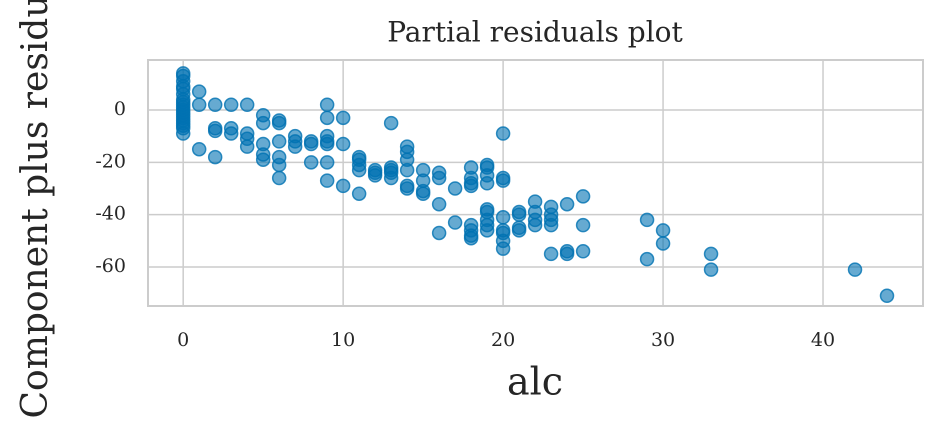 The width and height of the screenshot is (942, 426). Describe the element at coordinates (110, 266) in the screenshot. I see `y-tick-label: -60` at that location.